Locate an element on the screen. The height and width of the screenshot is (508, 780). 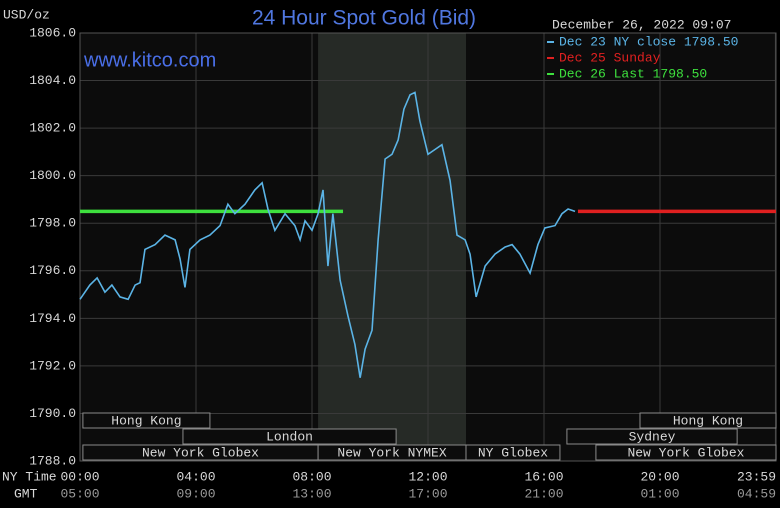
legend-label: Dec 25 Sunday is located at coordinates (610, 57).